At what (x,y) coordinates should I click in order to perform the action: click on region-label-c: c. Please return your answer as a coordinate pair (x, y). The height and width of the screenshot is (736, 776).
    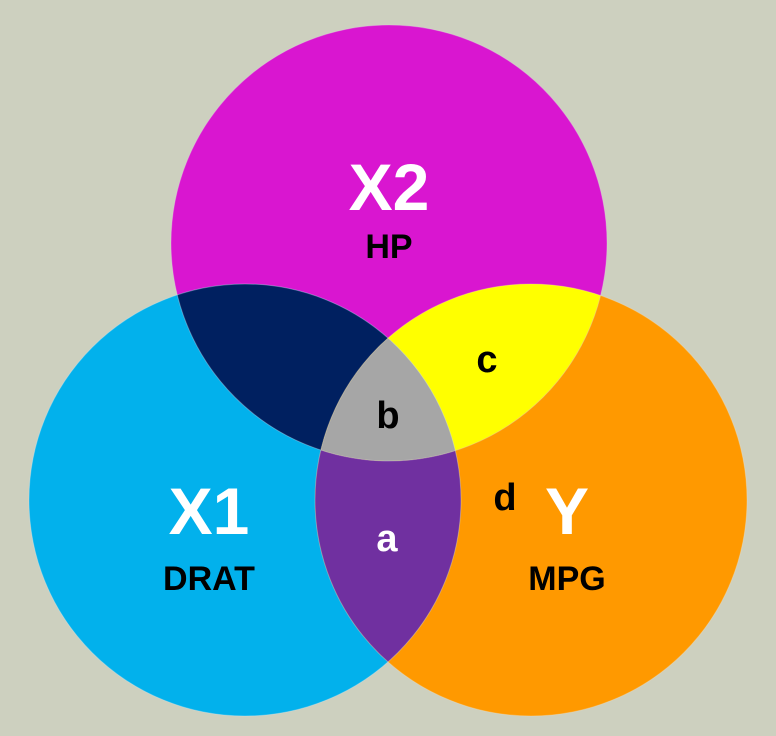
    Looking at the image, I should click on (486, 360).